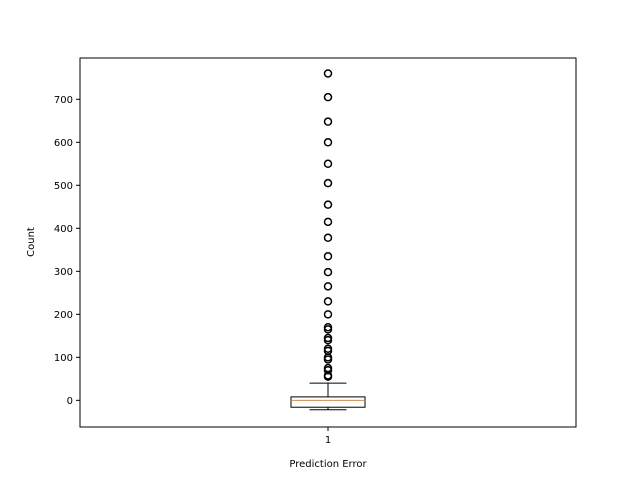  I want to click on y-tick-label: 0, so click(70, 401).